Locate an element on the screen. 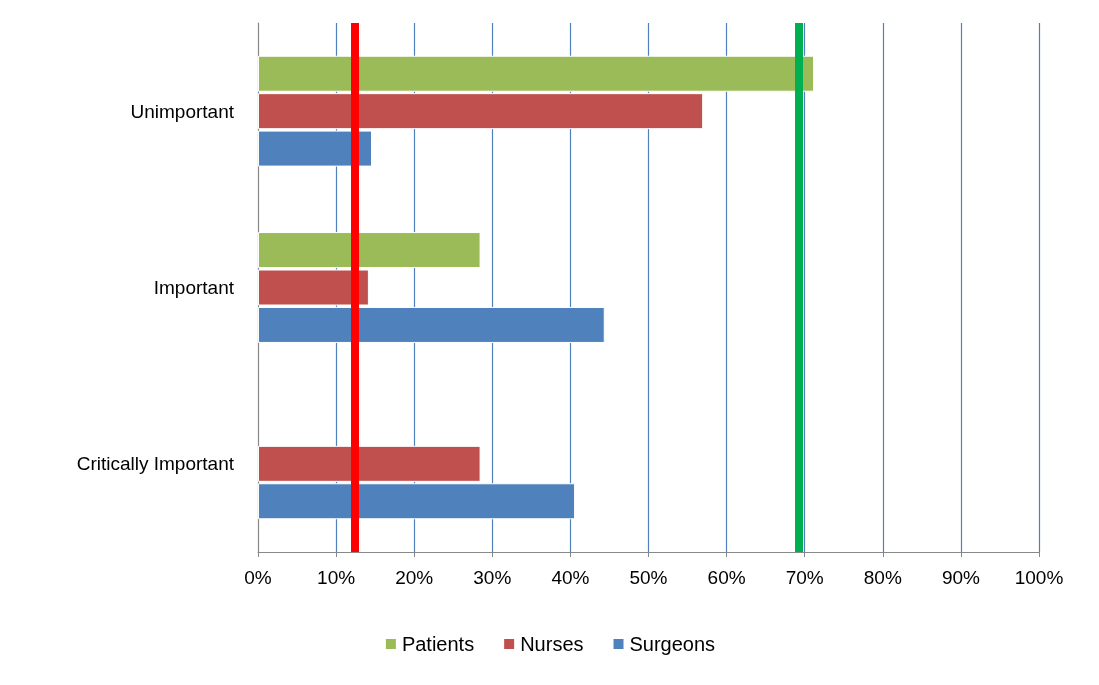 This screenshot has height=685, width=1099. x-tick-label: 30% is located at coordinates (492, 577).